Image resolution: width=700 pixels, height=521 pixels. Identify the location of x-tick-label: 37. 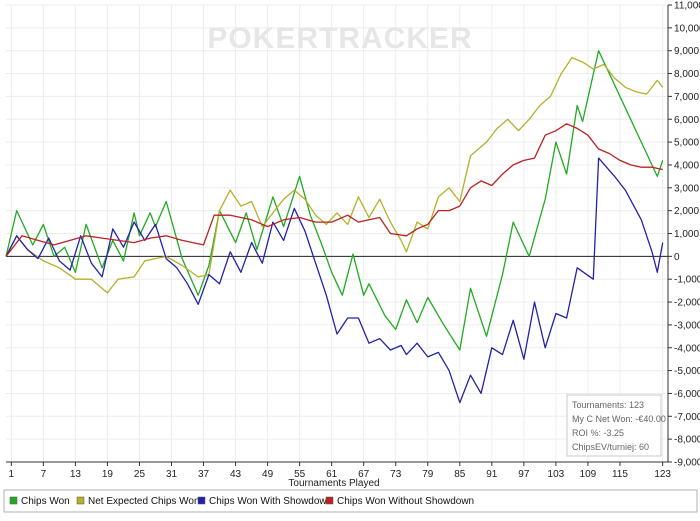
(204, 474).